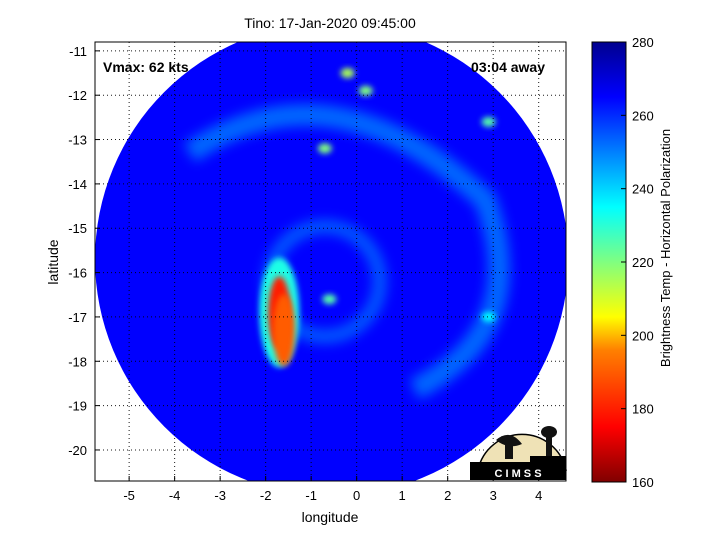 This screenshot has width=720, height=540. I want to click on logo-text: C I M S S, so click(517, 474).